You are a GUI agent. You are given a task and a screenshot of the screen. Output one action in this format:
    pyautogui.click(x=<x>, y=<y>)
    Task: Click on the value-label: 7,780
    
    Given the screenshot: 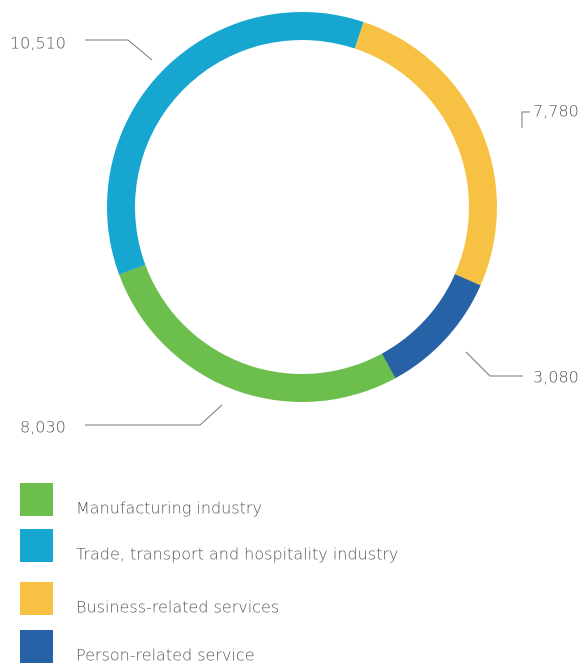 What is the action you would take?
    pyautogui.click(x=556, y=111)
    